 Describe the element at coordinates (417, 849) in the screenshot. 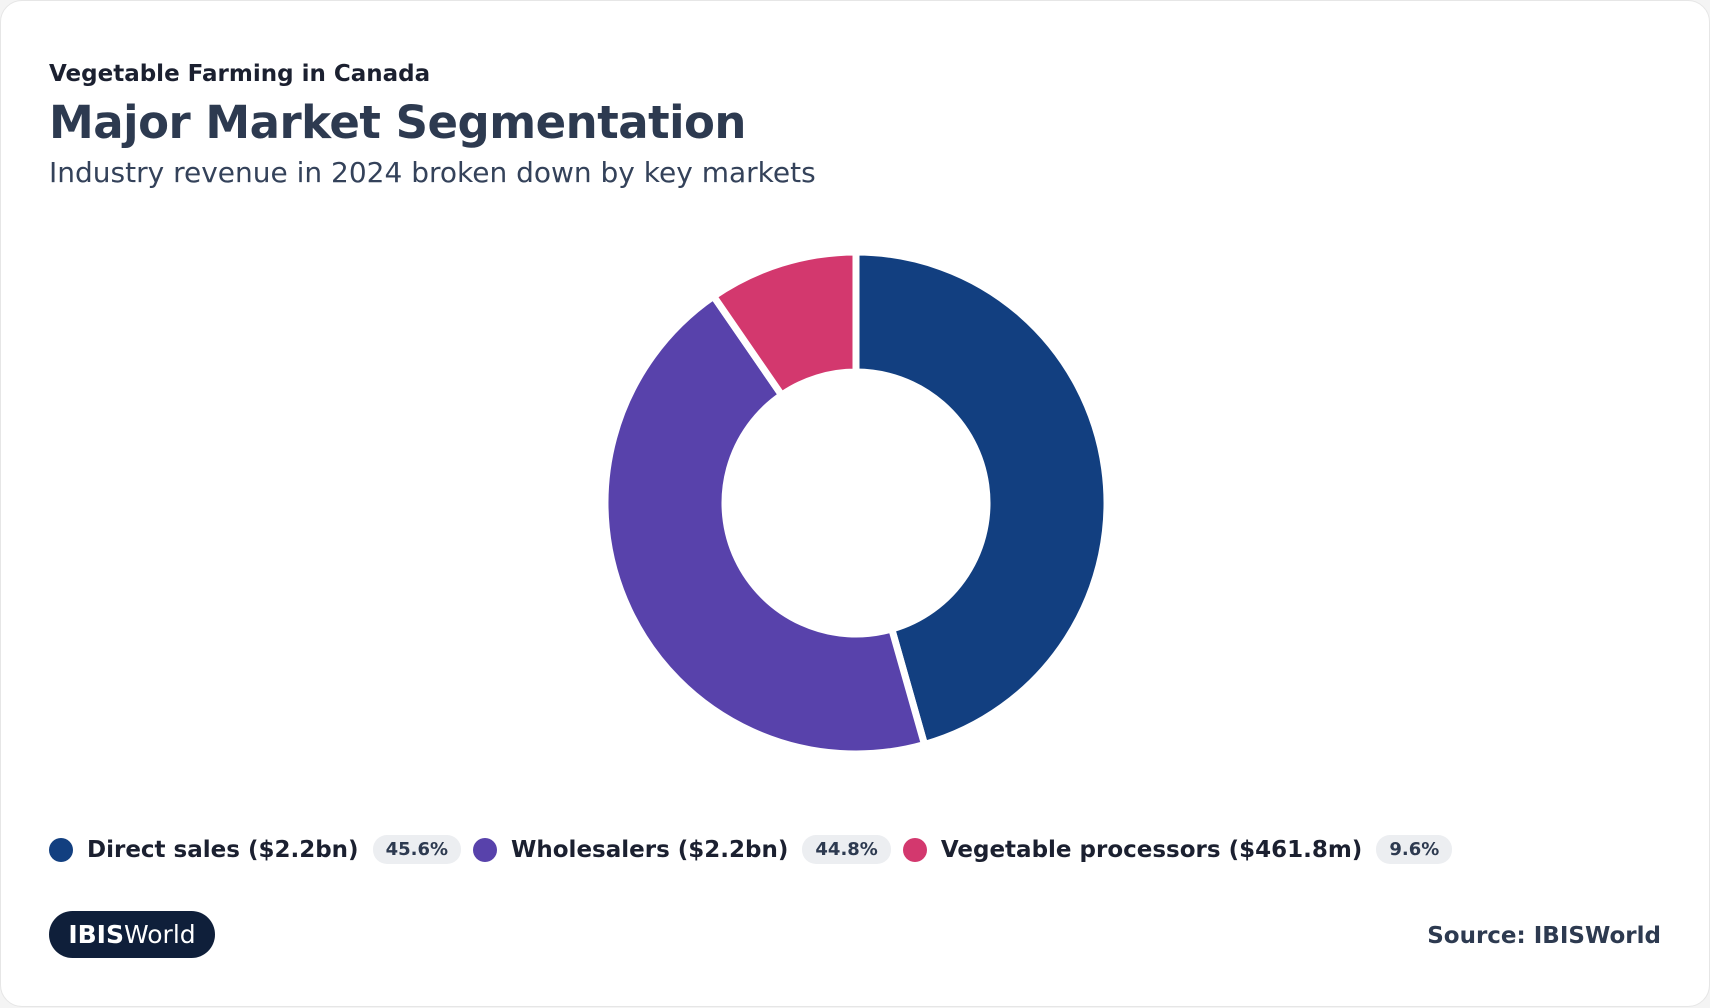

I see `value-label: 45.6%` at that location.